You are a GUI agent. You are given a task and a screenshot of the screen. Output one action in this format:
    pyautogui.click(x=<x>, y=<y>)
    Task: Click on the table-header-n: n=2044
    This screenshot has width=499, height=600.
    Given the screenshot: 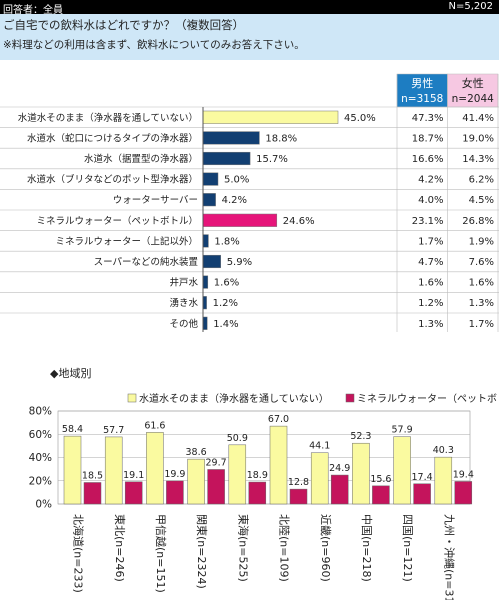 What is the action you would take?
    pyautogui.click(x=473, y=99)
    